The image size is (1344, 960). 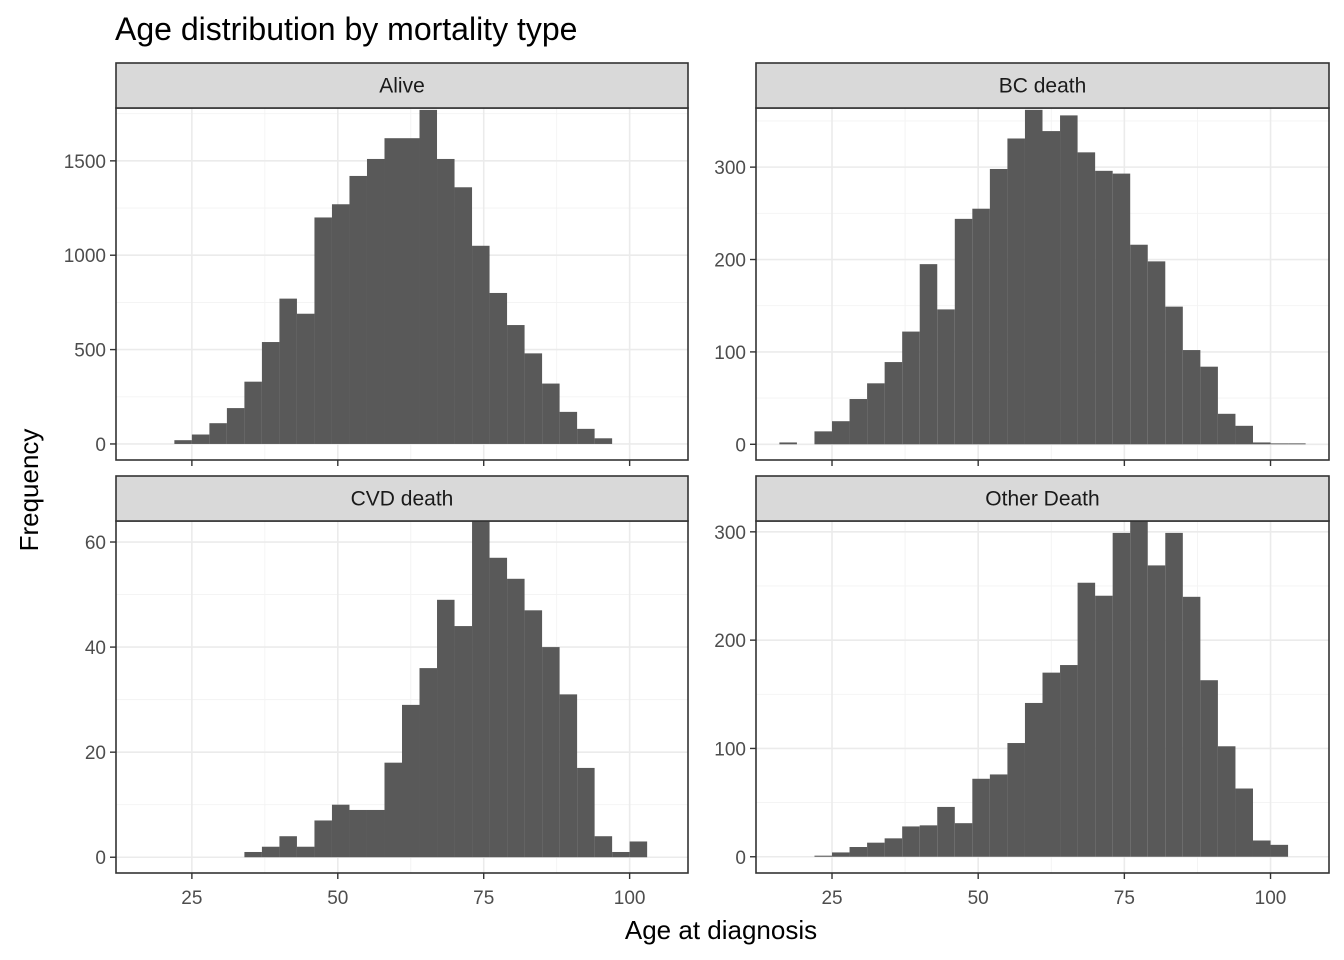 I want to click on y-tick-label: 500, so click(x=90, y=351).